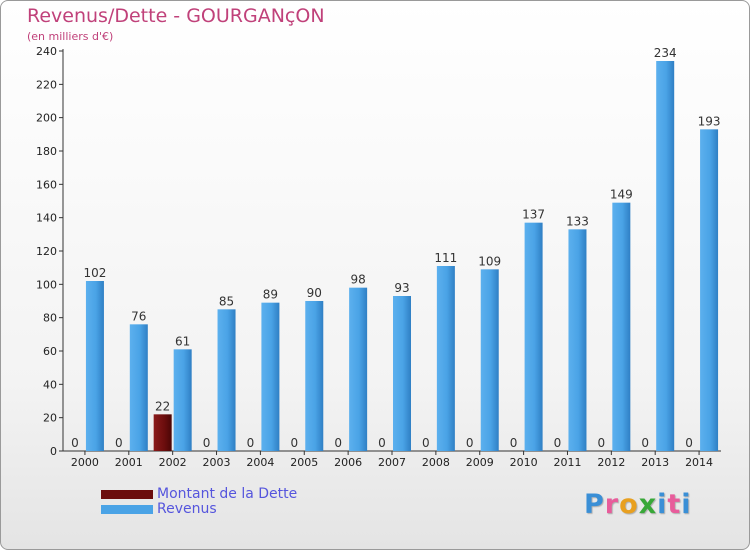 The width and height of the screenshot is (750, 550). Describe the element at coordinates (226, 301) in the screenshot. I see `revenue-value-label: 85` at that location.